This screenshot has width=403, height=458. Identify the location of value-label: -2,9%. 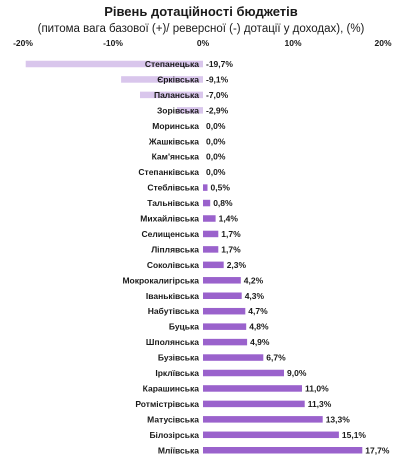
(217, 110).